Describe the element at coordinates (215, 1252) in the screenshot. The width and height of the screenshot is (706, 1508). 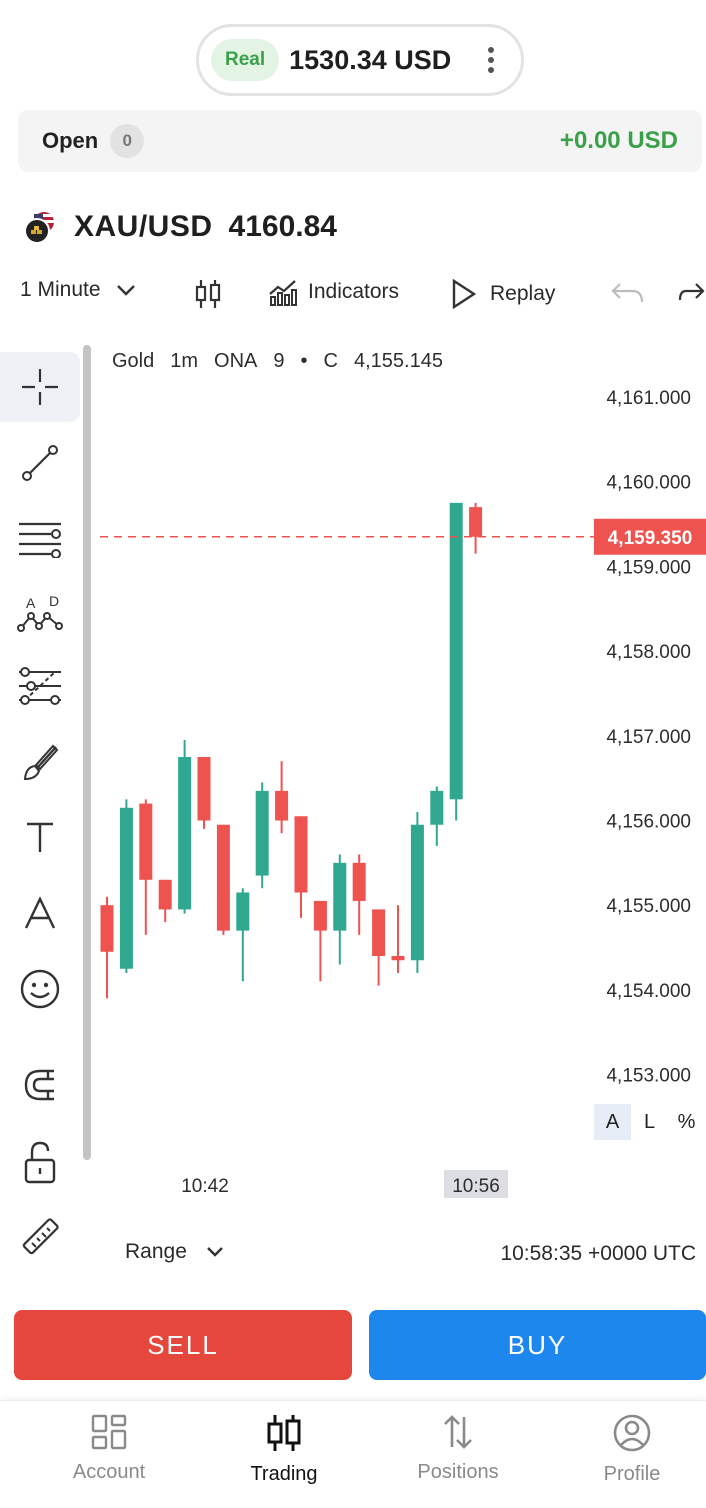
I see `chevron-down-icon` at that location.